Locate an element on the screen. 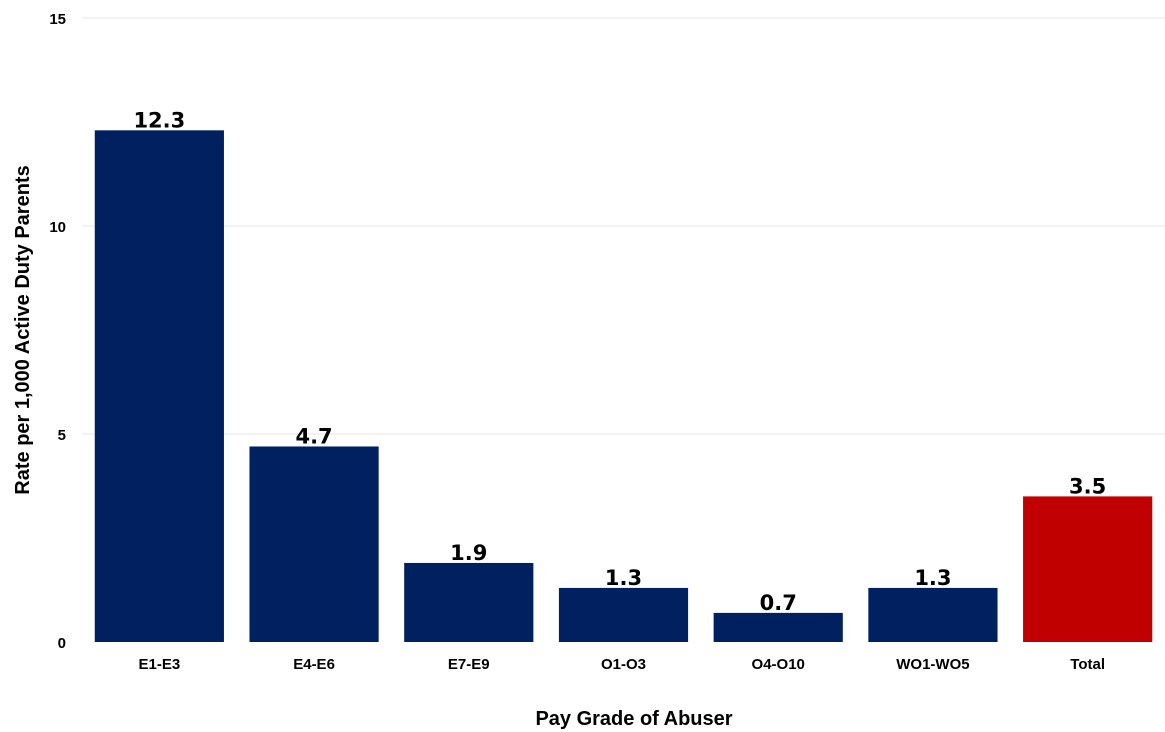  data-label-e7-e9: 1.9 is located at coordinates (468, 553).